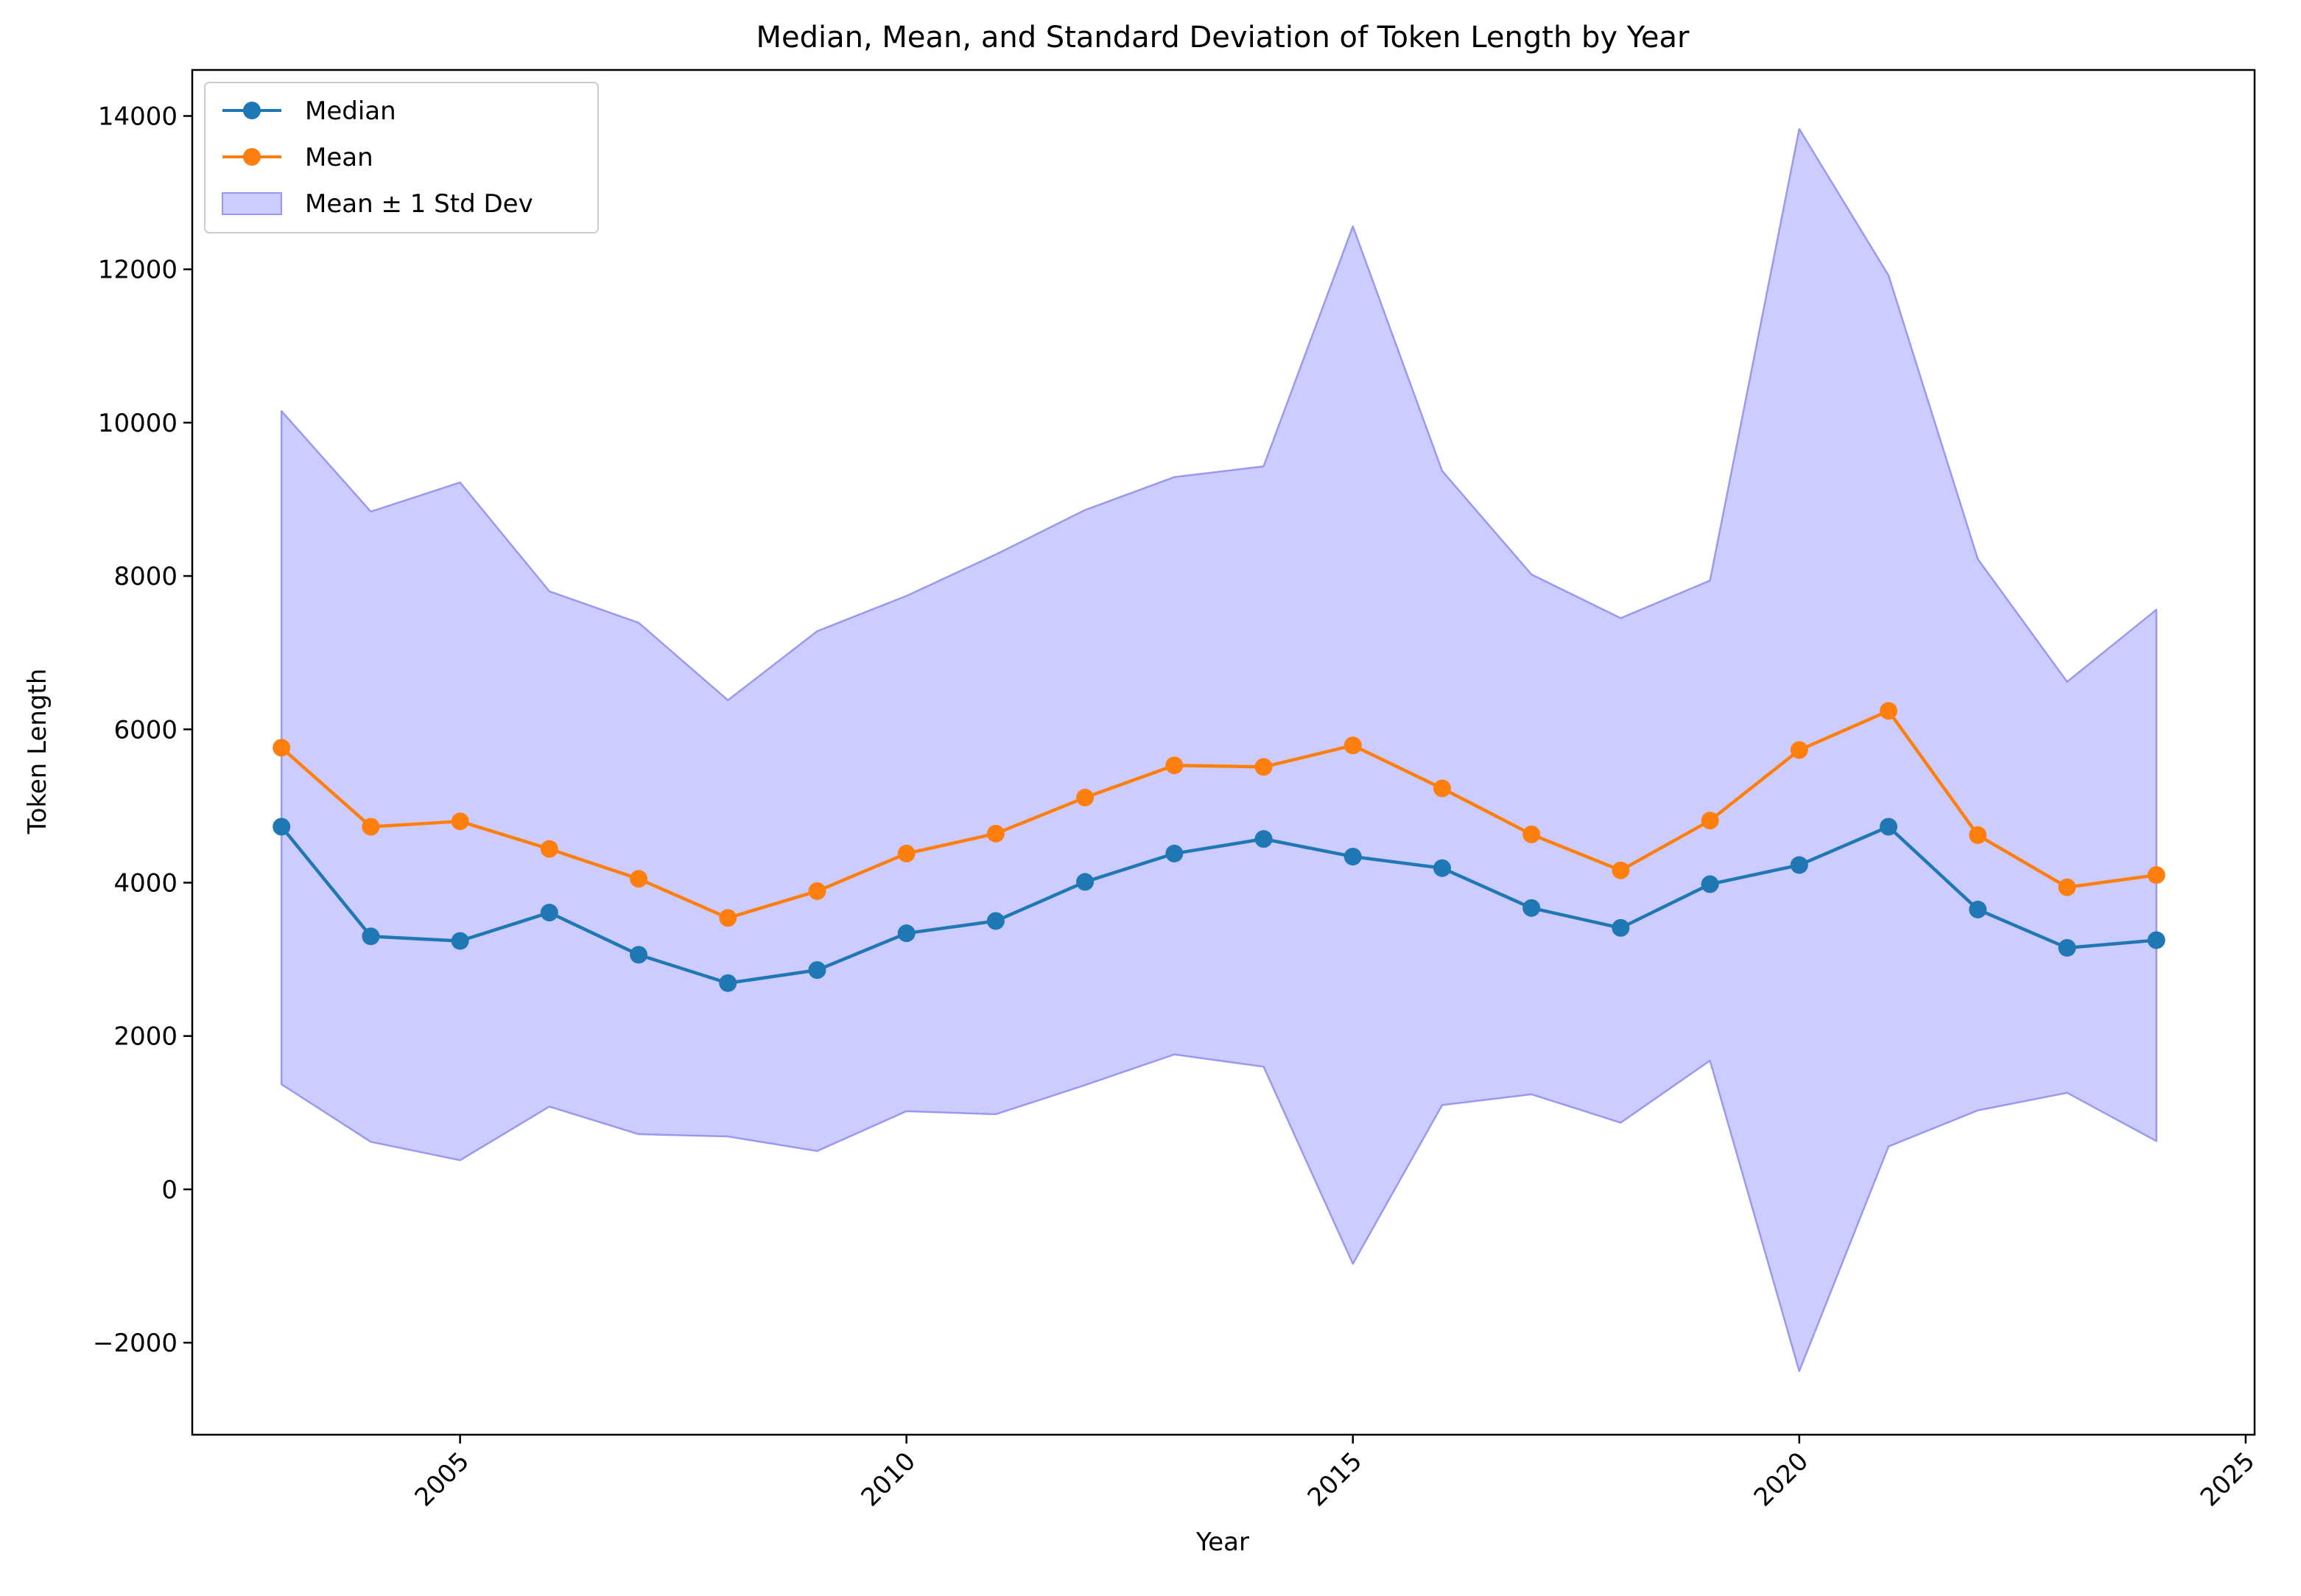 This screenshot has width=2301, height=1596. What do you see at coordinates (145, 730) in the screenshot?
I see `y-tick-label: 6000` at bounding box center [145, 730].